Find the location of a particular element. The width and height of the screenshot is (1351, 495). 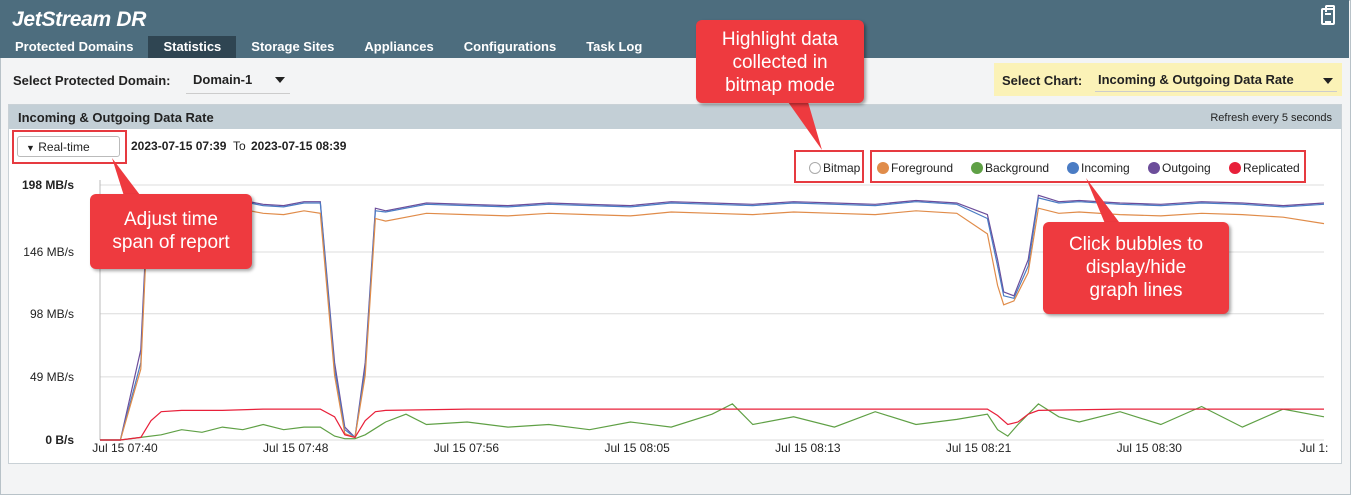

legend-foreground-label: Foreground is located at coordinates (922, 168).